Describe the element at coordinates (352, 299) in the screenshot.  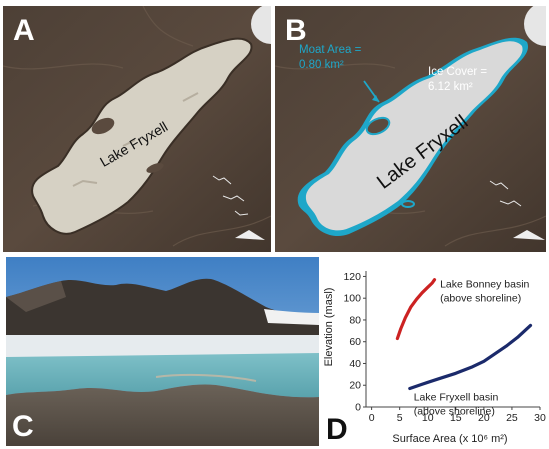
I see `y-tick-label: 100` at that location.